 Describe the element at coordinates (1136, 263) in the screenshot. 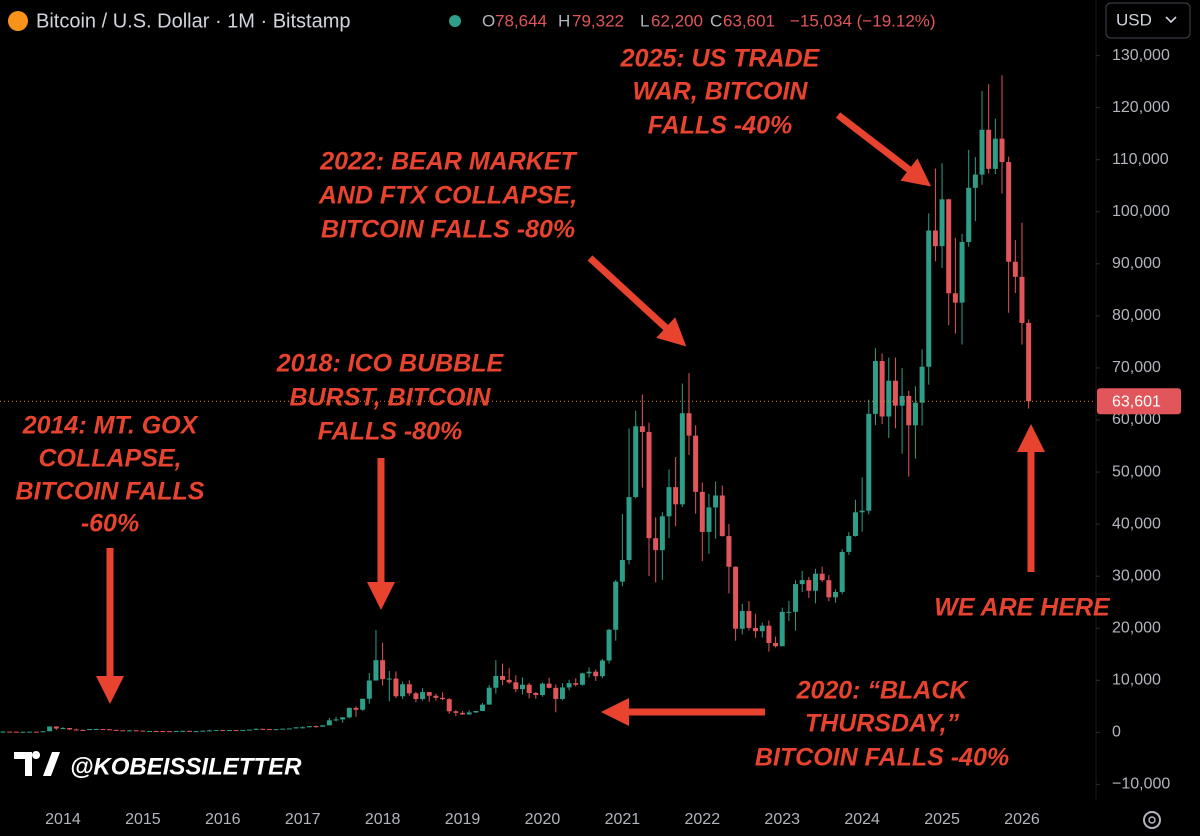

I see `y-tick-label: 90,000` at that location.